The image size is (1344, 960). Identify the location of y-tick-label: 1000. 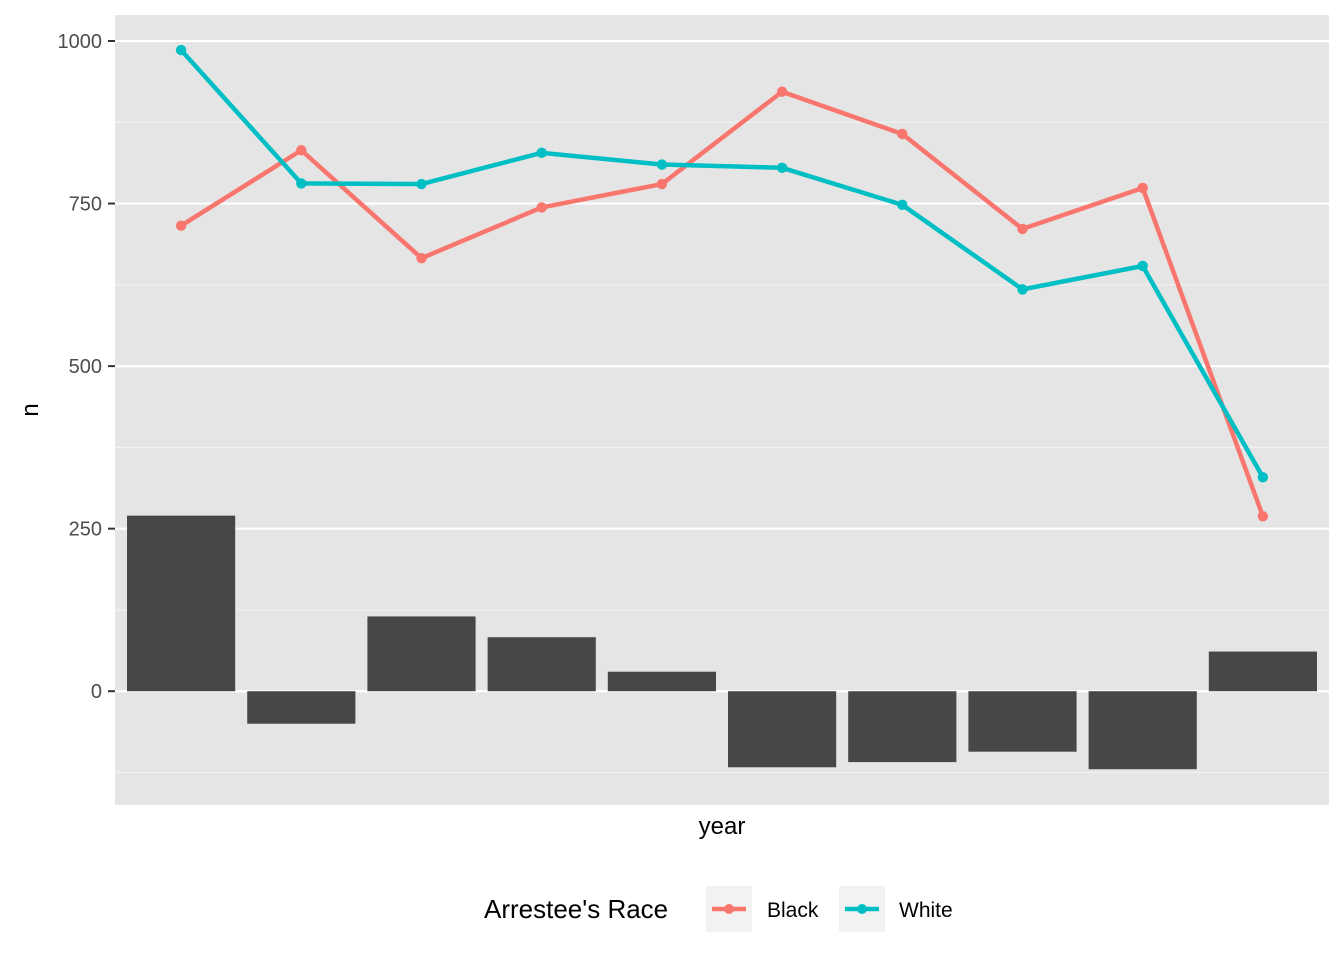
(80, 42).